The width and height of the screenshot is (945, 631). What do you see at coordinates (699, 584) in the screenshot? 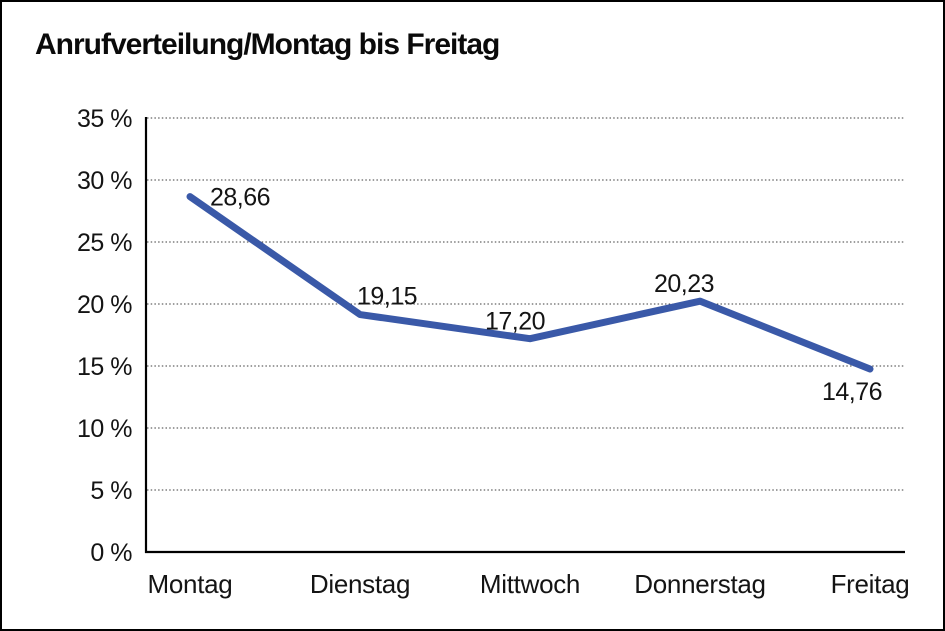
I see `x-tick-label-donnerstag: Donnerstag` at bounding box center [699, 584].